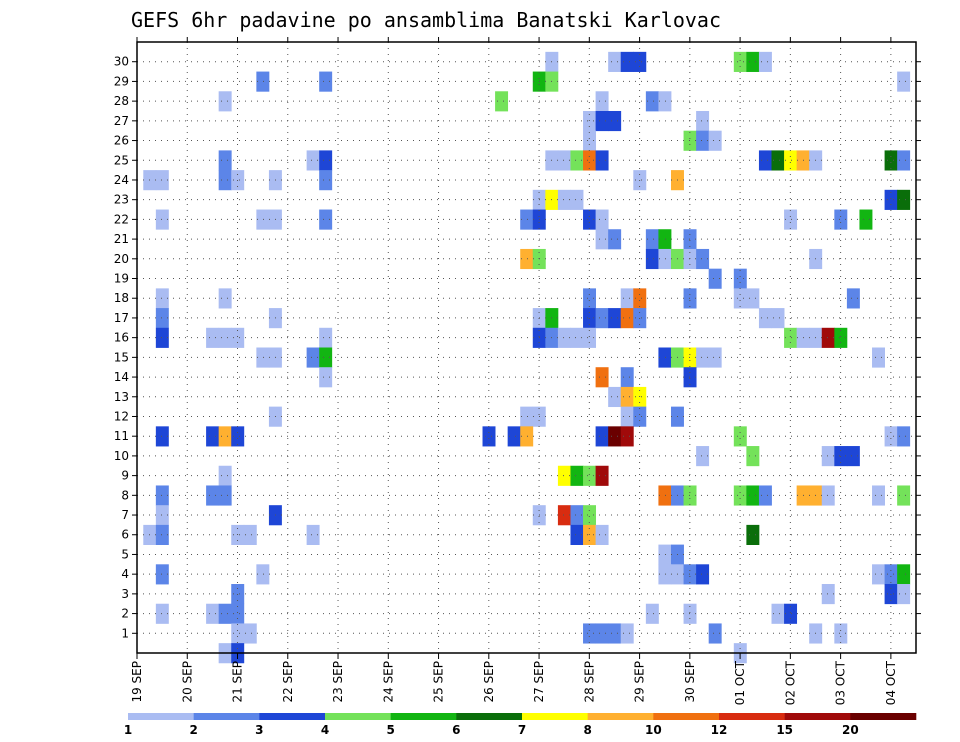 The image size is (960, 742). I want to click on y-tick-label-21: 21, so click(121, 239).